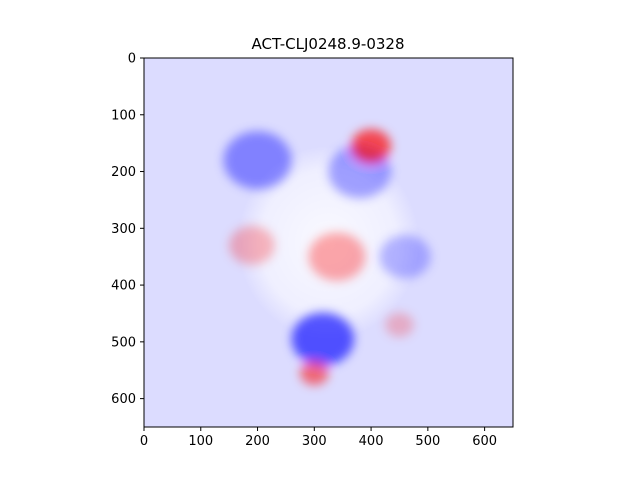 Image resolution: width=640 pixels, height=480 pixels. I want to click on y-tick-label: 300, so click(123, 229).